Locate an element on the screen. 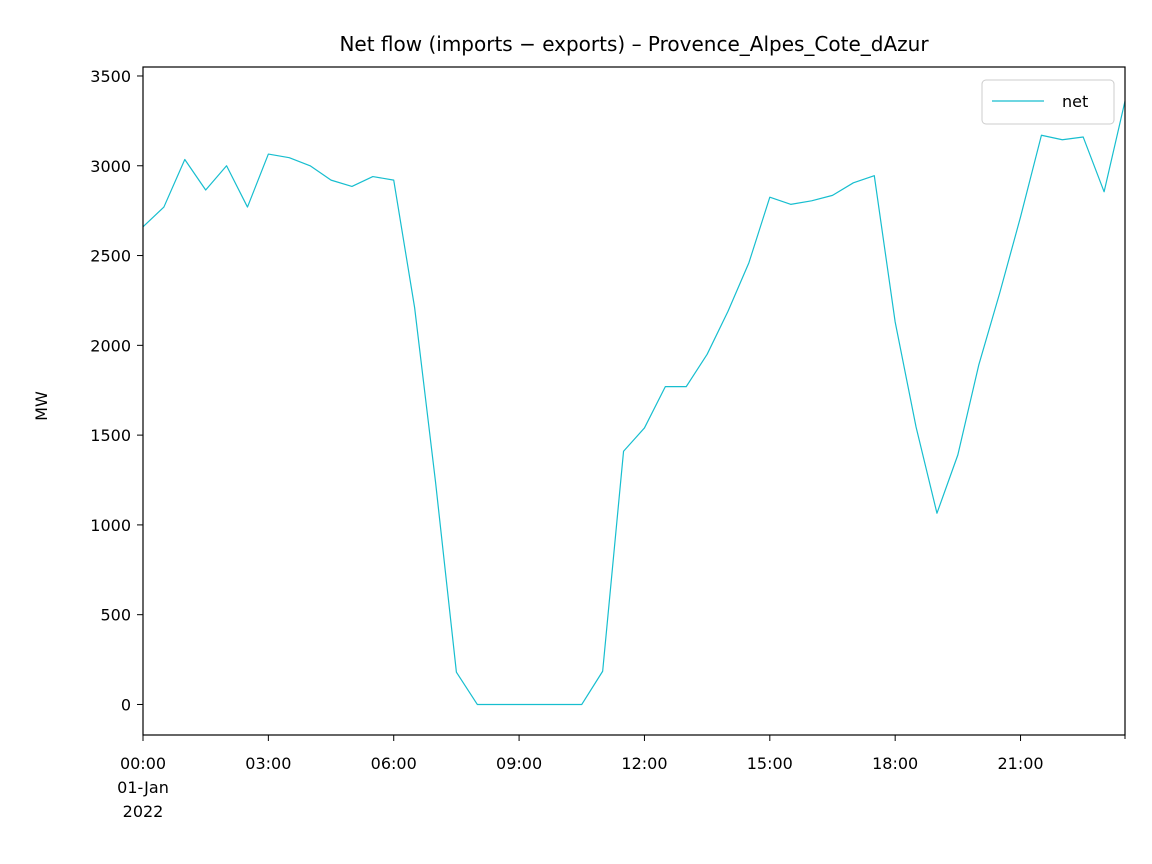 This screenshot has height=864, width=1152. x-tick-label: 03:00 is located at coordinates (268, 763).